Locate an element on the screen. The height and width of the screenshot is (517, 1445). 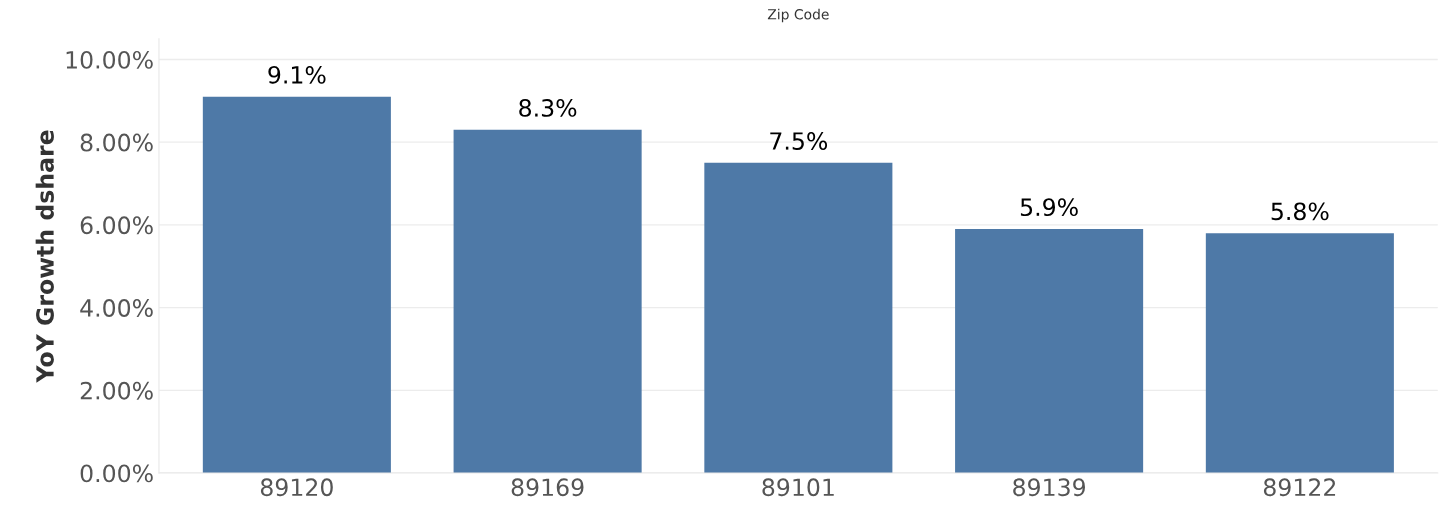
data-label: 7.5% is located at coordinates (799, 141).